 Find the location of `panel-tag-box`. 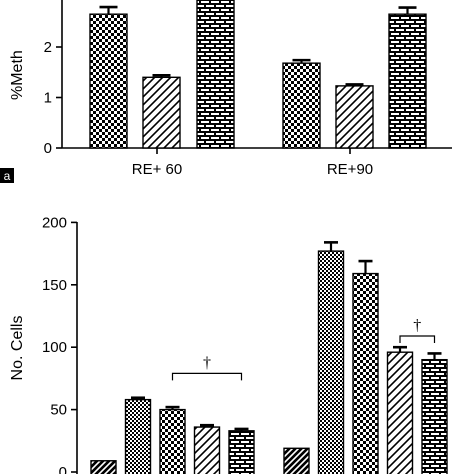

panel-tag-box is located at coordinates (7, 175).